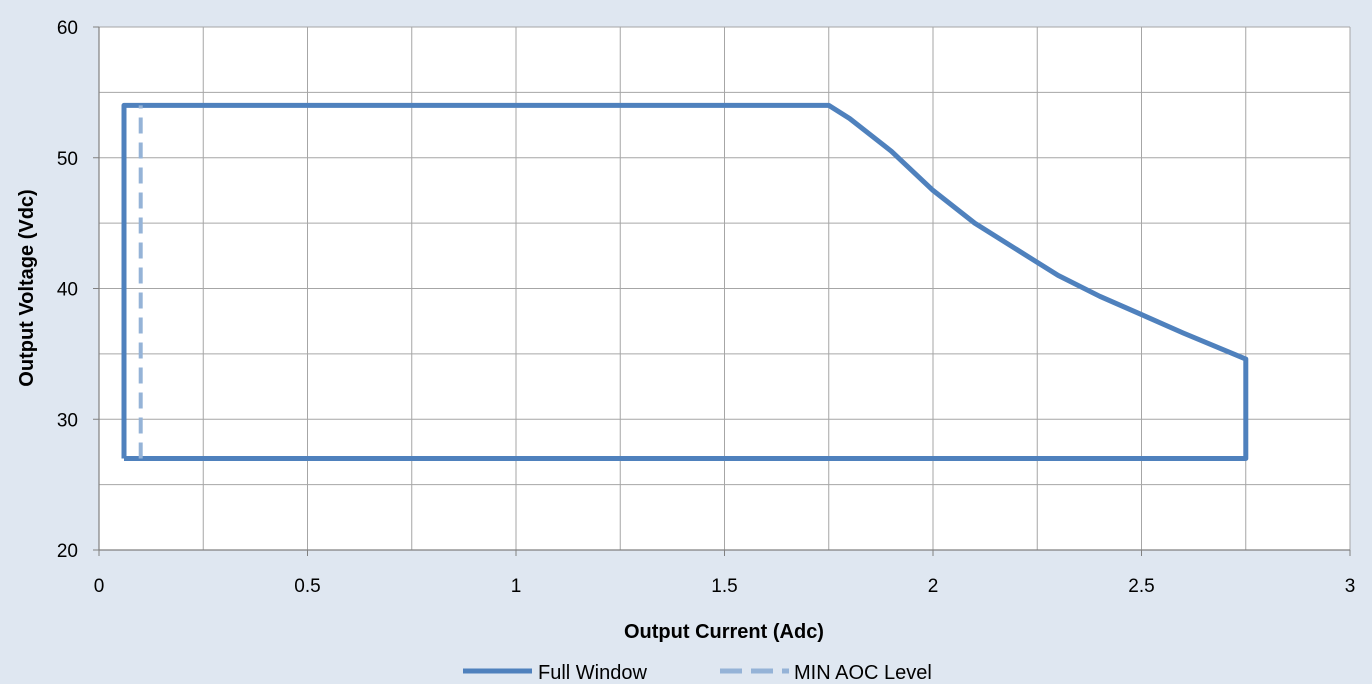 Image resolution: width=1372 pixels, height=684 pixels. Describe the element at coordinates (99, 586) in the screenshot. I see `x-tick-label: 0` at that location.